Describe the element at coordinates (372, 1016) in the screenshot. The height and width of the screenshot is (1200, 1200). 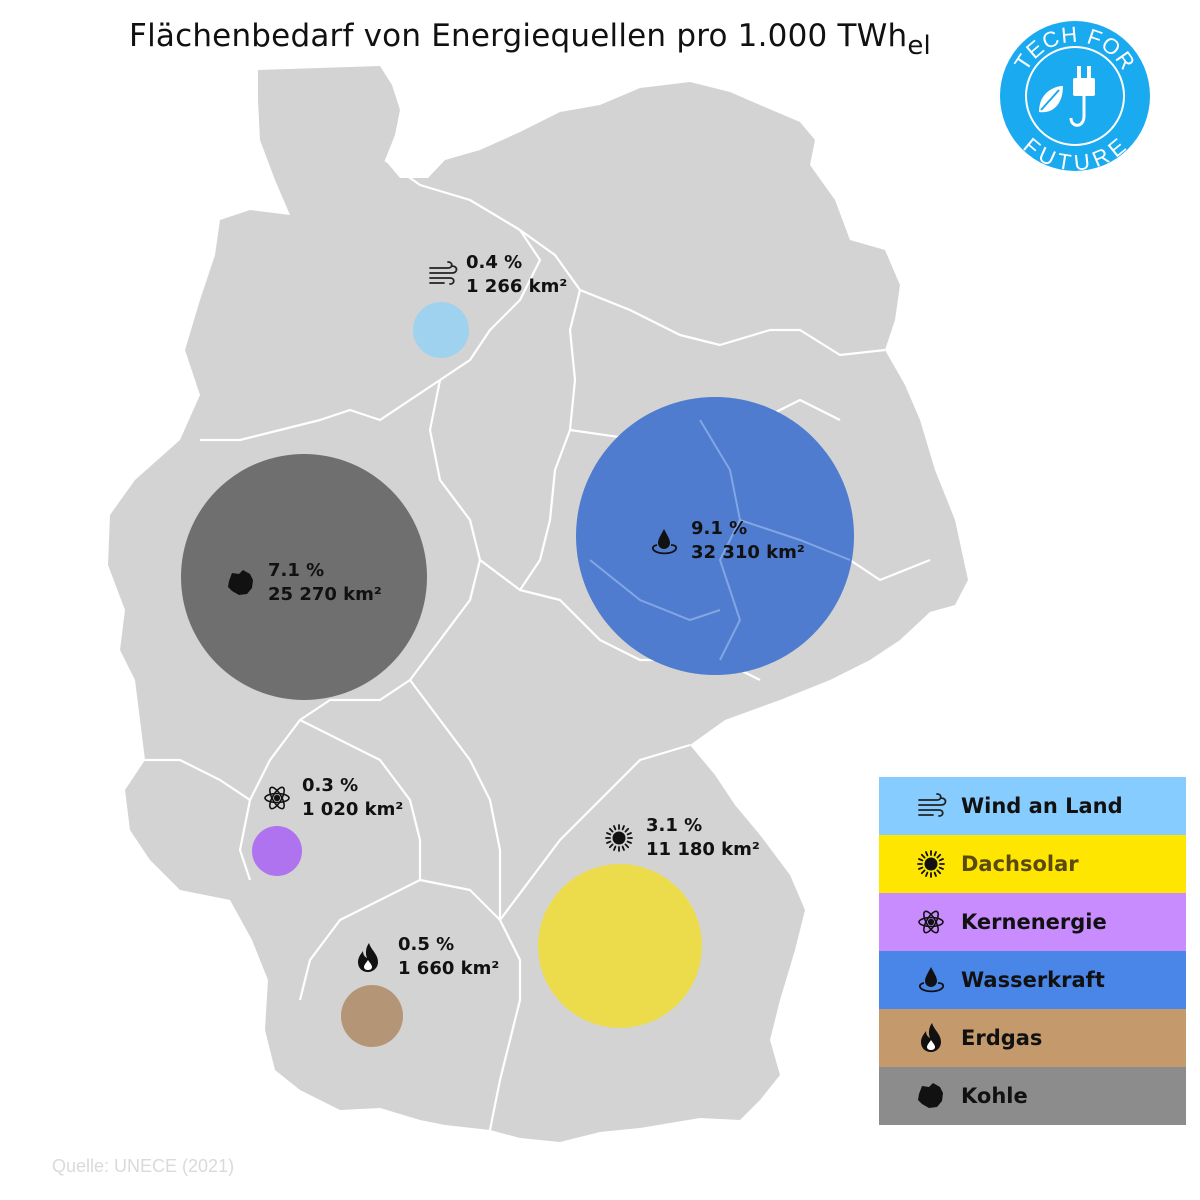
I see `marker-circle-gas` at that location.